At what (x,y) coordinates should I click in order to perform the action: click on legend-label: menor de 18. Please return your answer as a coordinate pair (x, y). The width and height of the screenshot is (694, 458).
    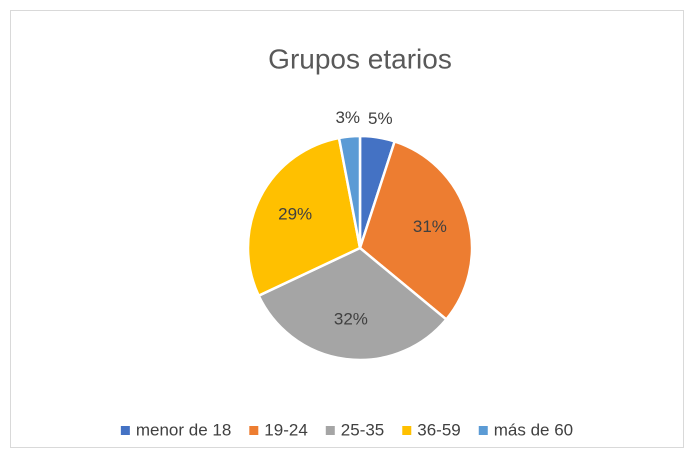
    Looking at the image, I should click on (183, 429).